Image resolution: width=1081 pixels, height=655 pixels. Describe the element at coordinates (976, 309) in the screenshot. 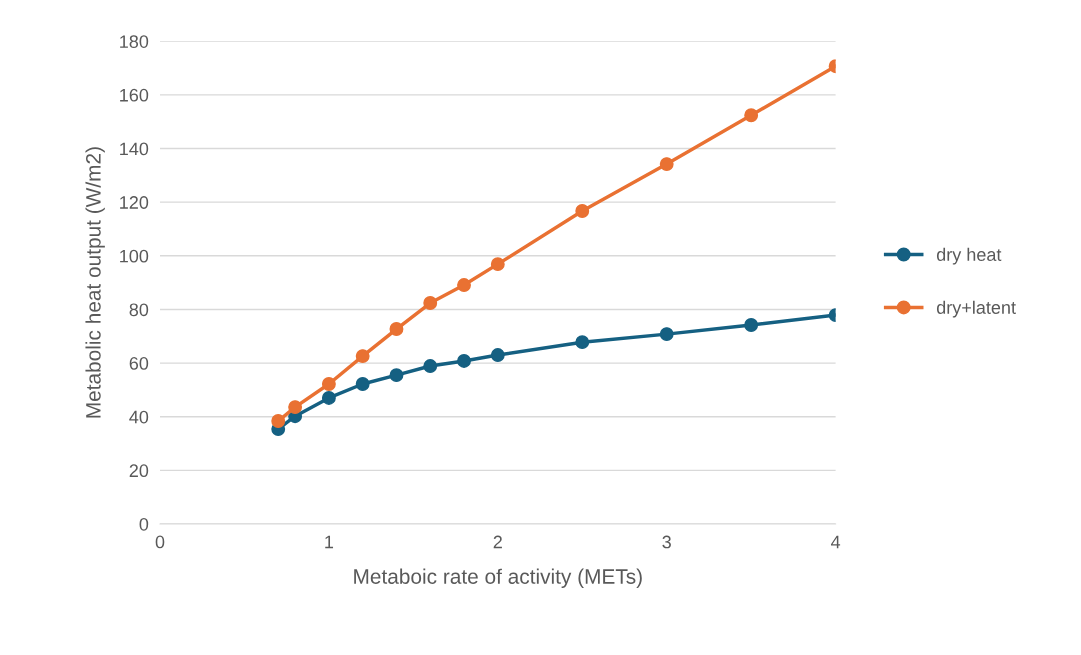

I see `legend-label: dry+latent` at that location.